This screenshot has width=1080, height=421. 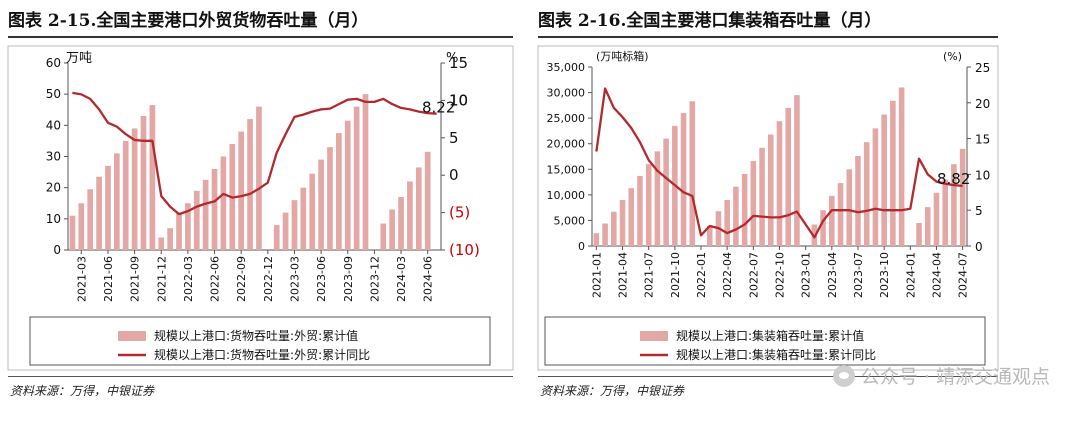 What do you see at coordinates (596, 275) in the screenshot?
I see `x-tick-label: 2021-01` at bounding box center [596, 275].